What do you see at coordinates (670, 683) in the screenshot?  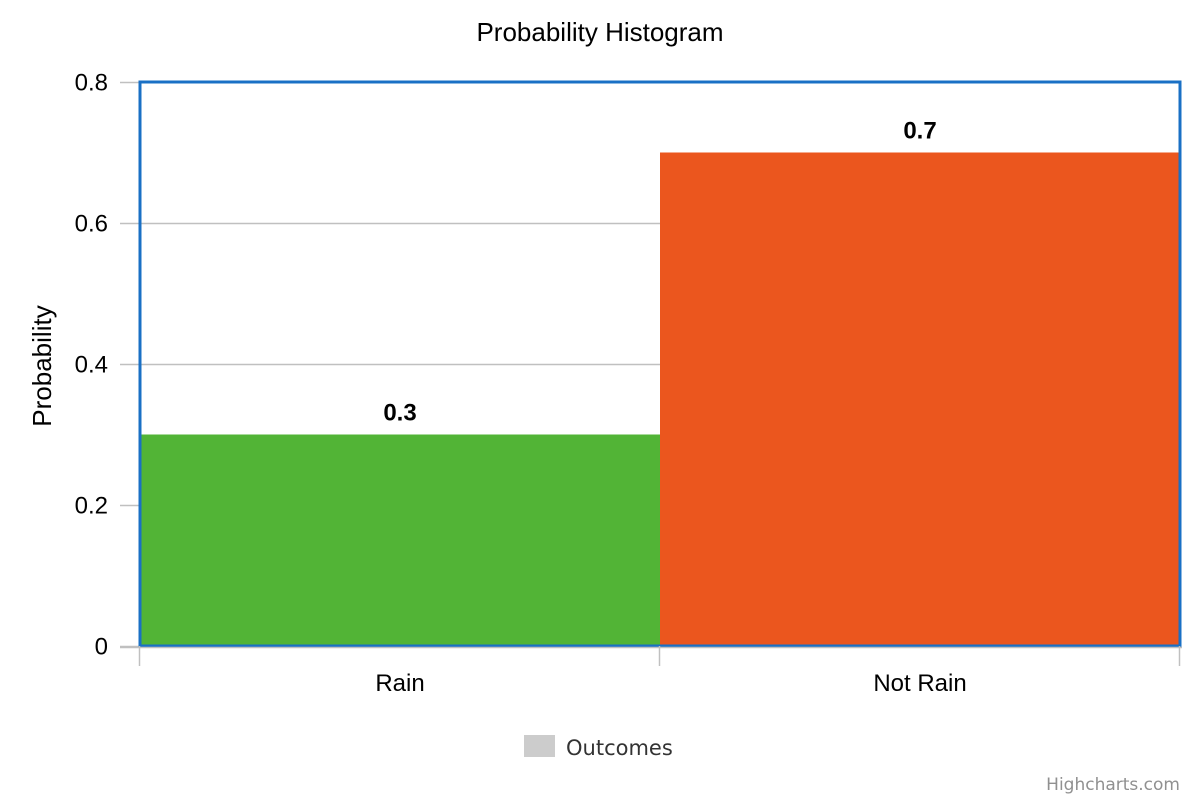 I see `x-axis-tick-labels: Rain Not Rain` at bounding box center [670, 683].